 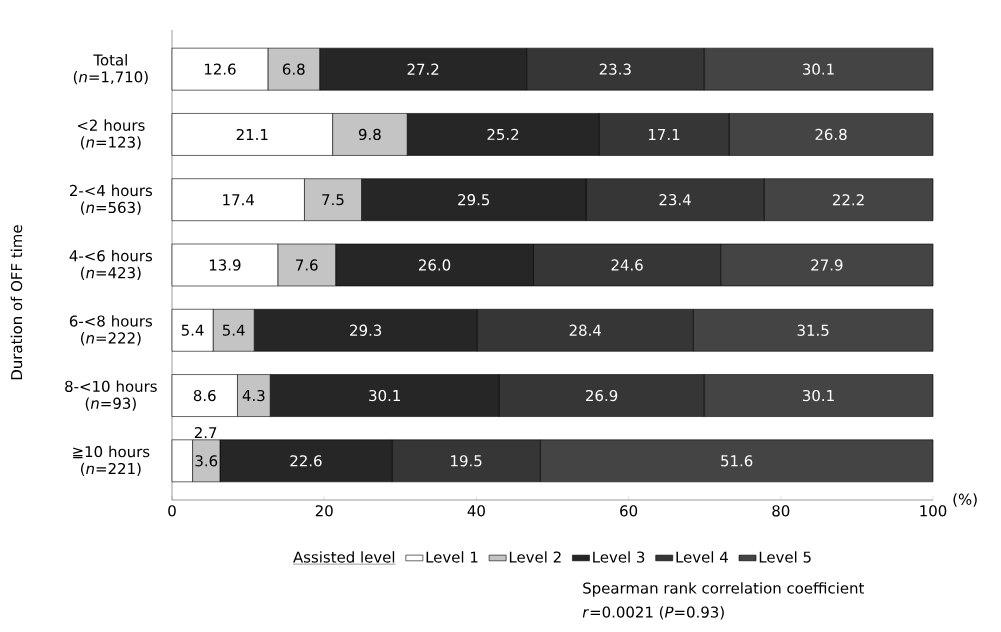 I want to click on data-label: 2.7, so click(x=205, y=432).